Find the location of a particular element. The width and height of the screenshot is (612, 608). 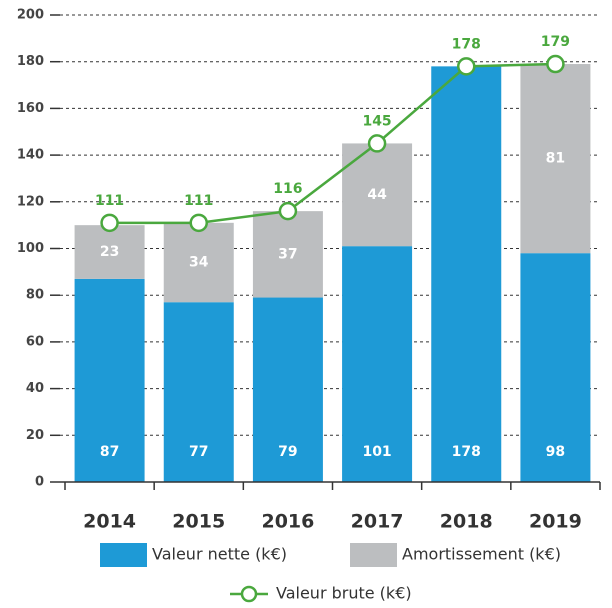

value-label: 79 is located at coordinates (287, 452).